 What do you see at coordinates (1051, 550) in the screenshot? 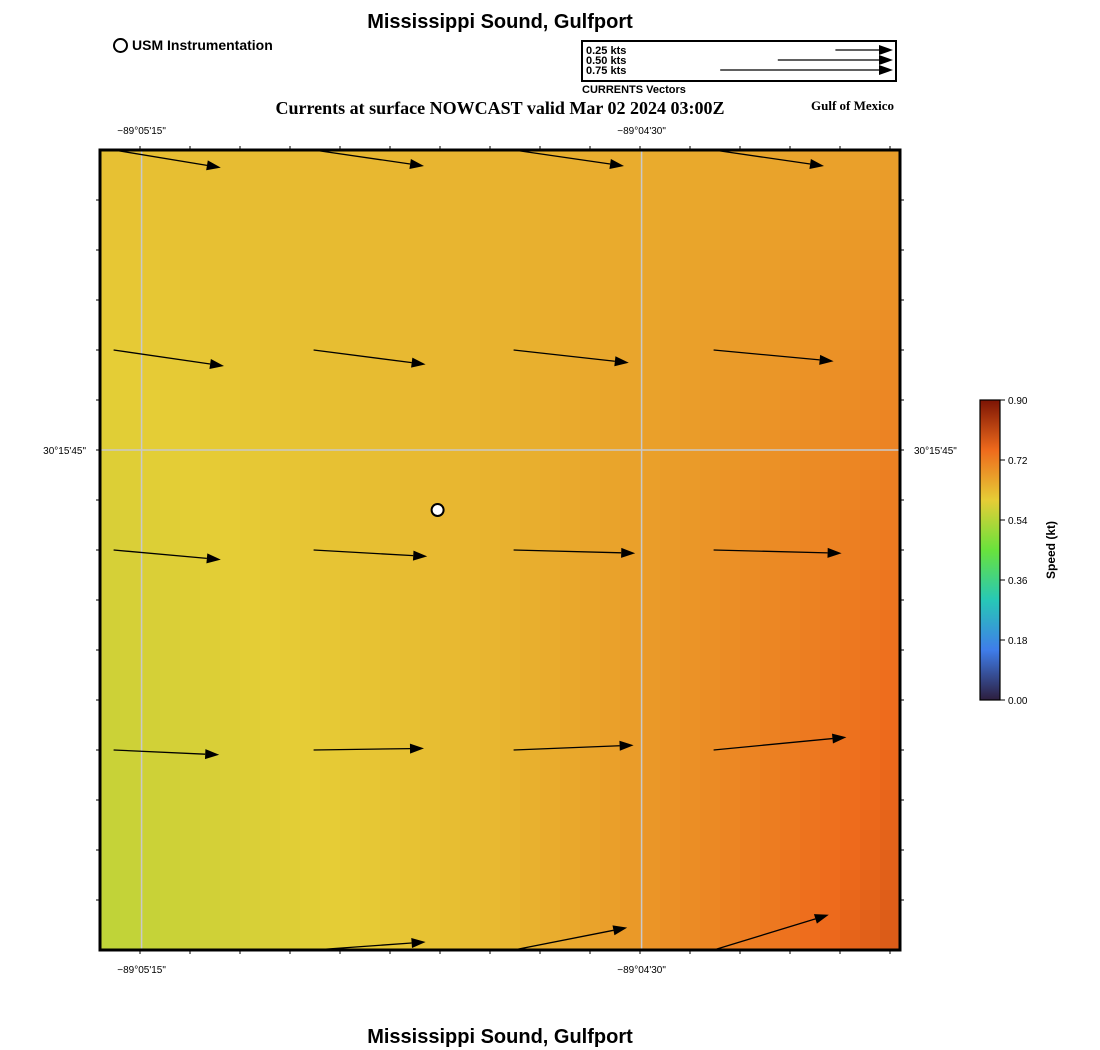
I see `colorbar-label: Speed (kt)` at bounding box center [1051, 550].